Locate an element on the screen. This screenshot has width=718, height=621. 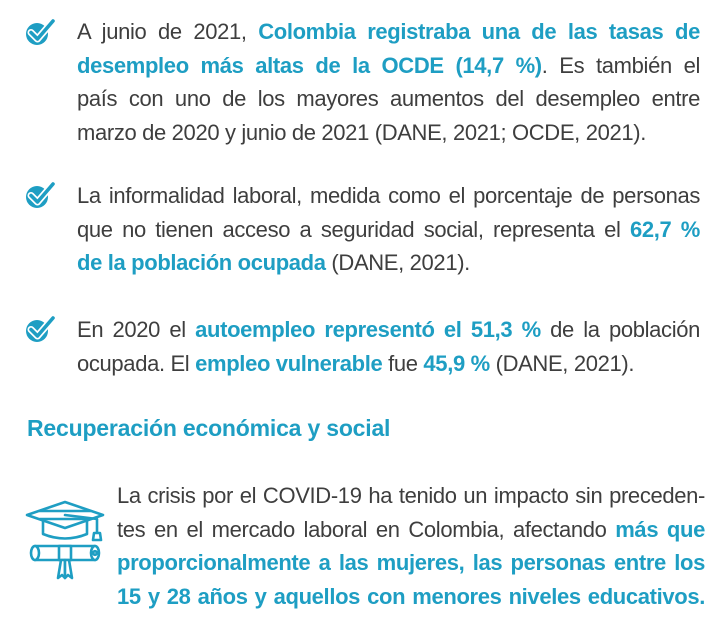
mortarboard-stripes is located at coordinates (65, 515).